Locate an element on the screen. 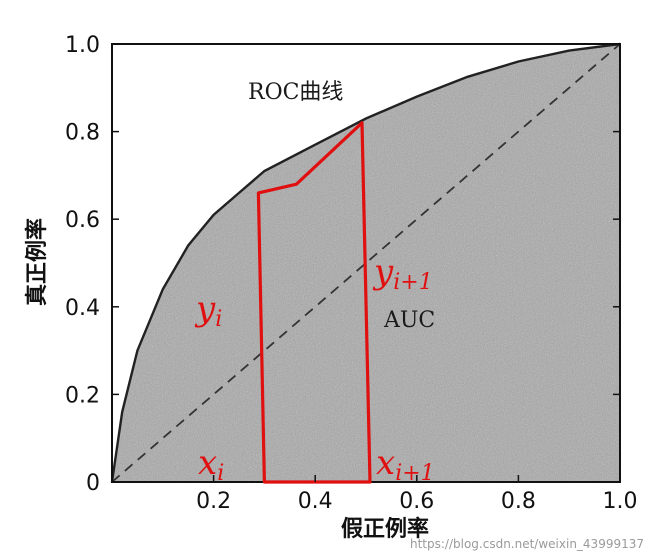 This screenshot has height=560, width=656. x-axis-ticks: 0.2 0.4 0.6 0.8 1.0 is located at coordinates (417, 494).